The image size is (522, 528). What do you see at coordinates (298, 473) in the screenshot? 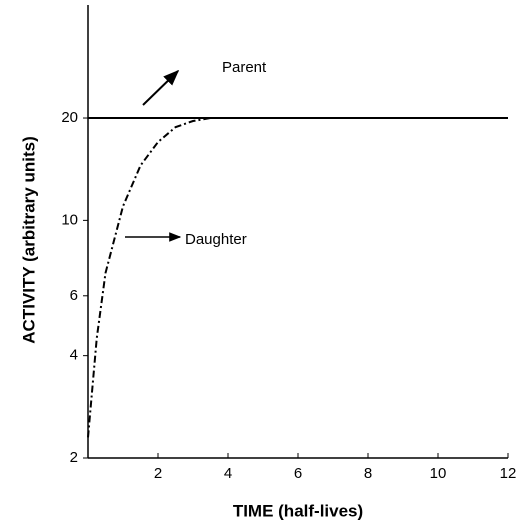
I see `x-tick-label: 6` at bounding box center [298, 473].